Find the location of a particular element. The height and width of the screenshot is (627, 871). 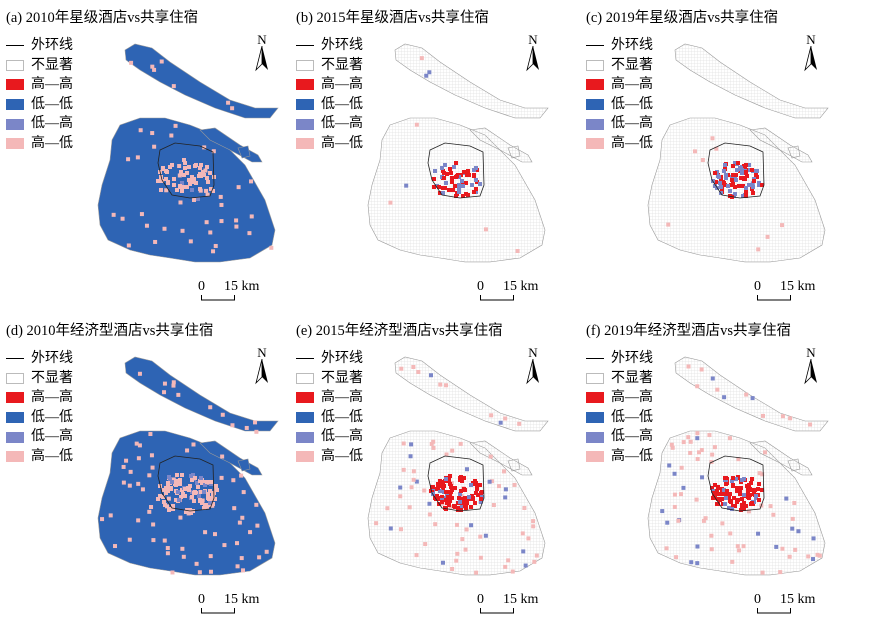

hengsha-island is located at coordinates (794, 465).